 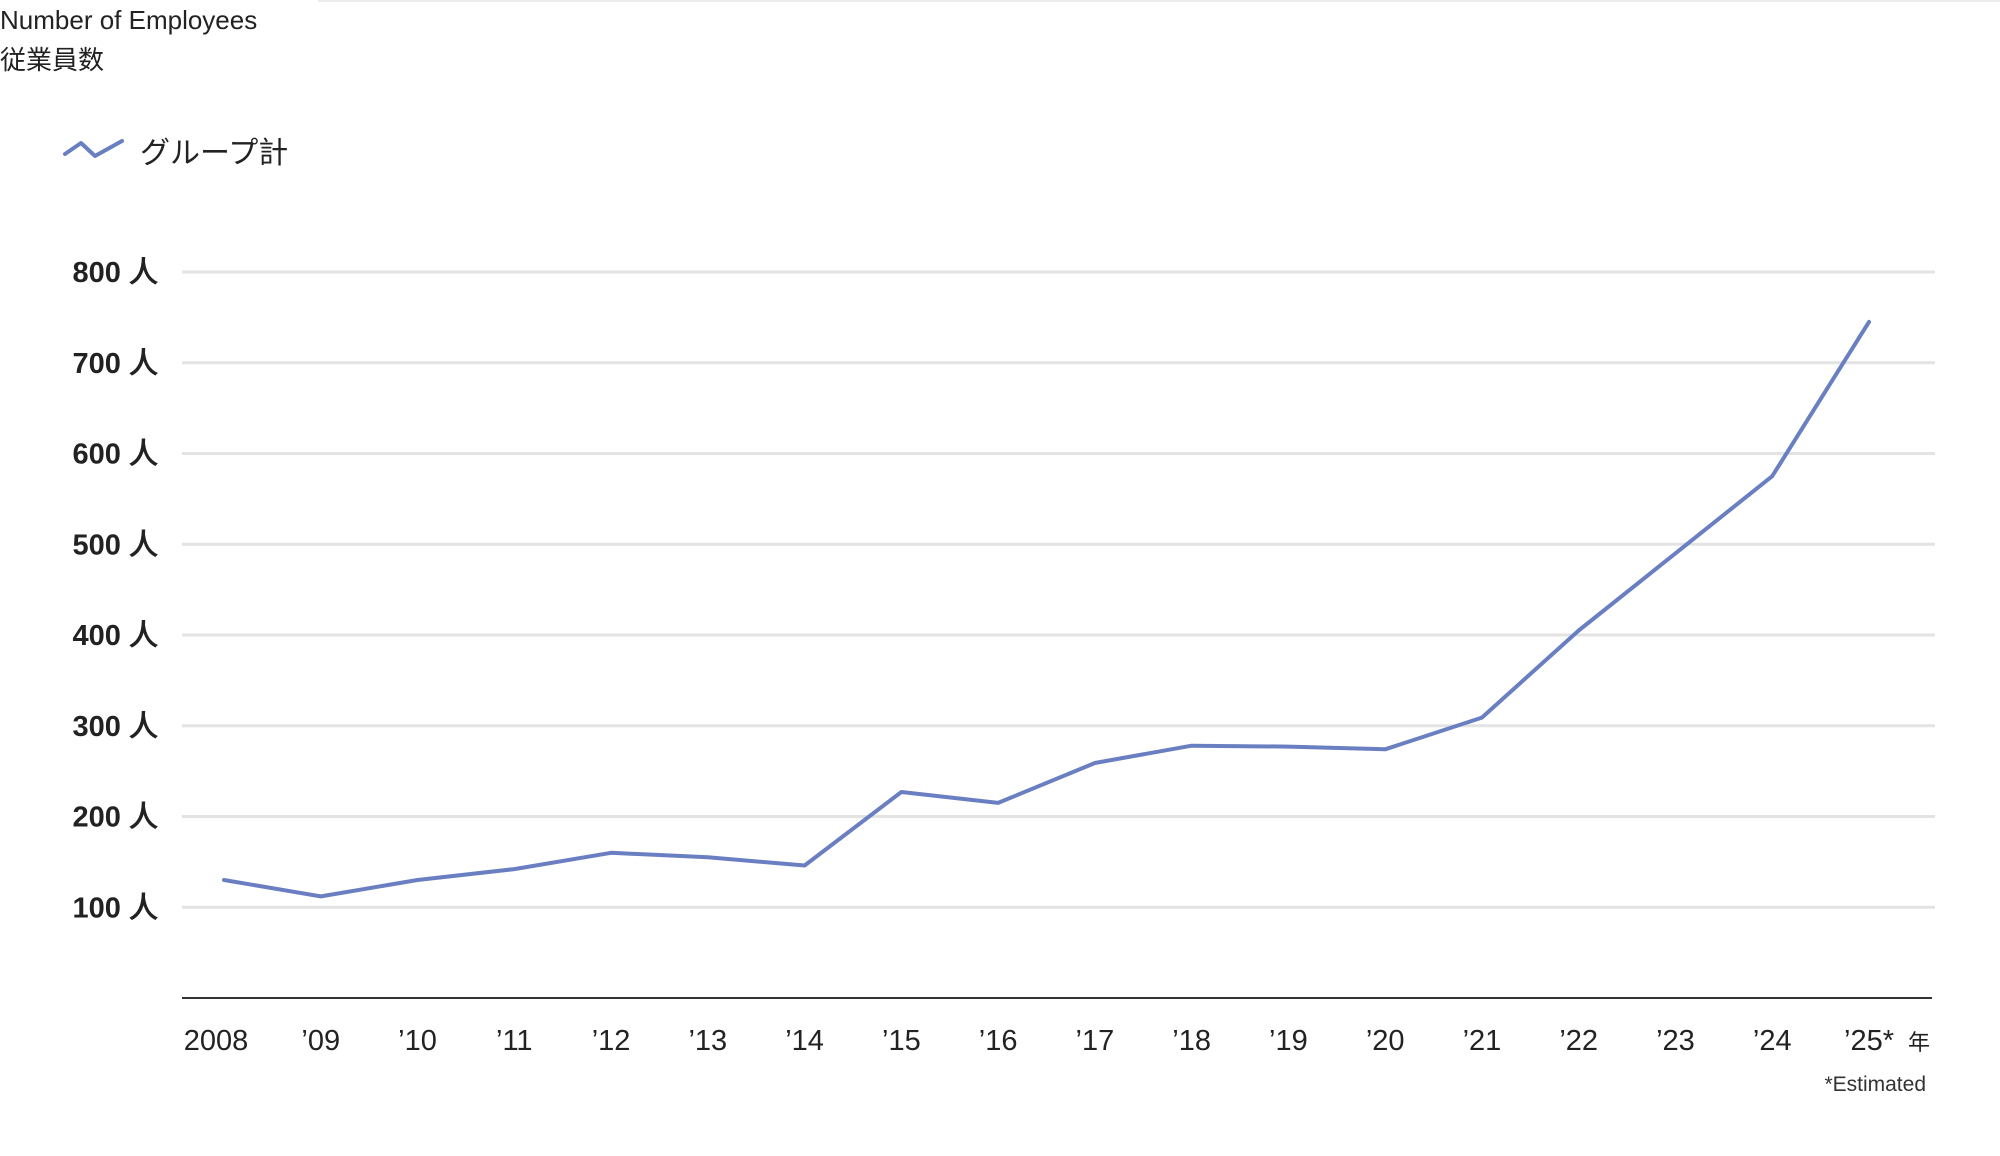 What do you see at coordinates (214, 153) in the screenshot?
I see `legend-label: グループ計` at bounding box center [214, 153].